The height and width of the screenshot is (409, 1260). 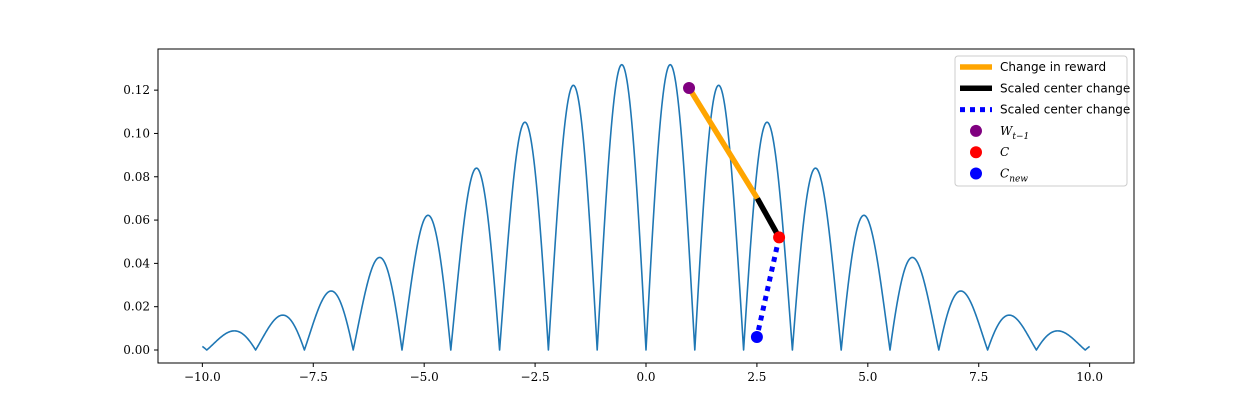 I want to click on y-tick-label: 0.06, so click(x=136, y=220).